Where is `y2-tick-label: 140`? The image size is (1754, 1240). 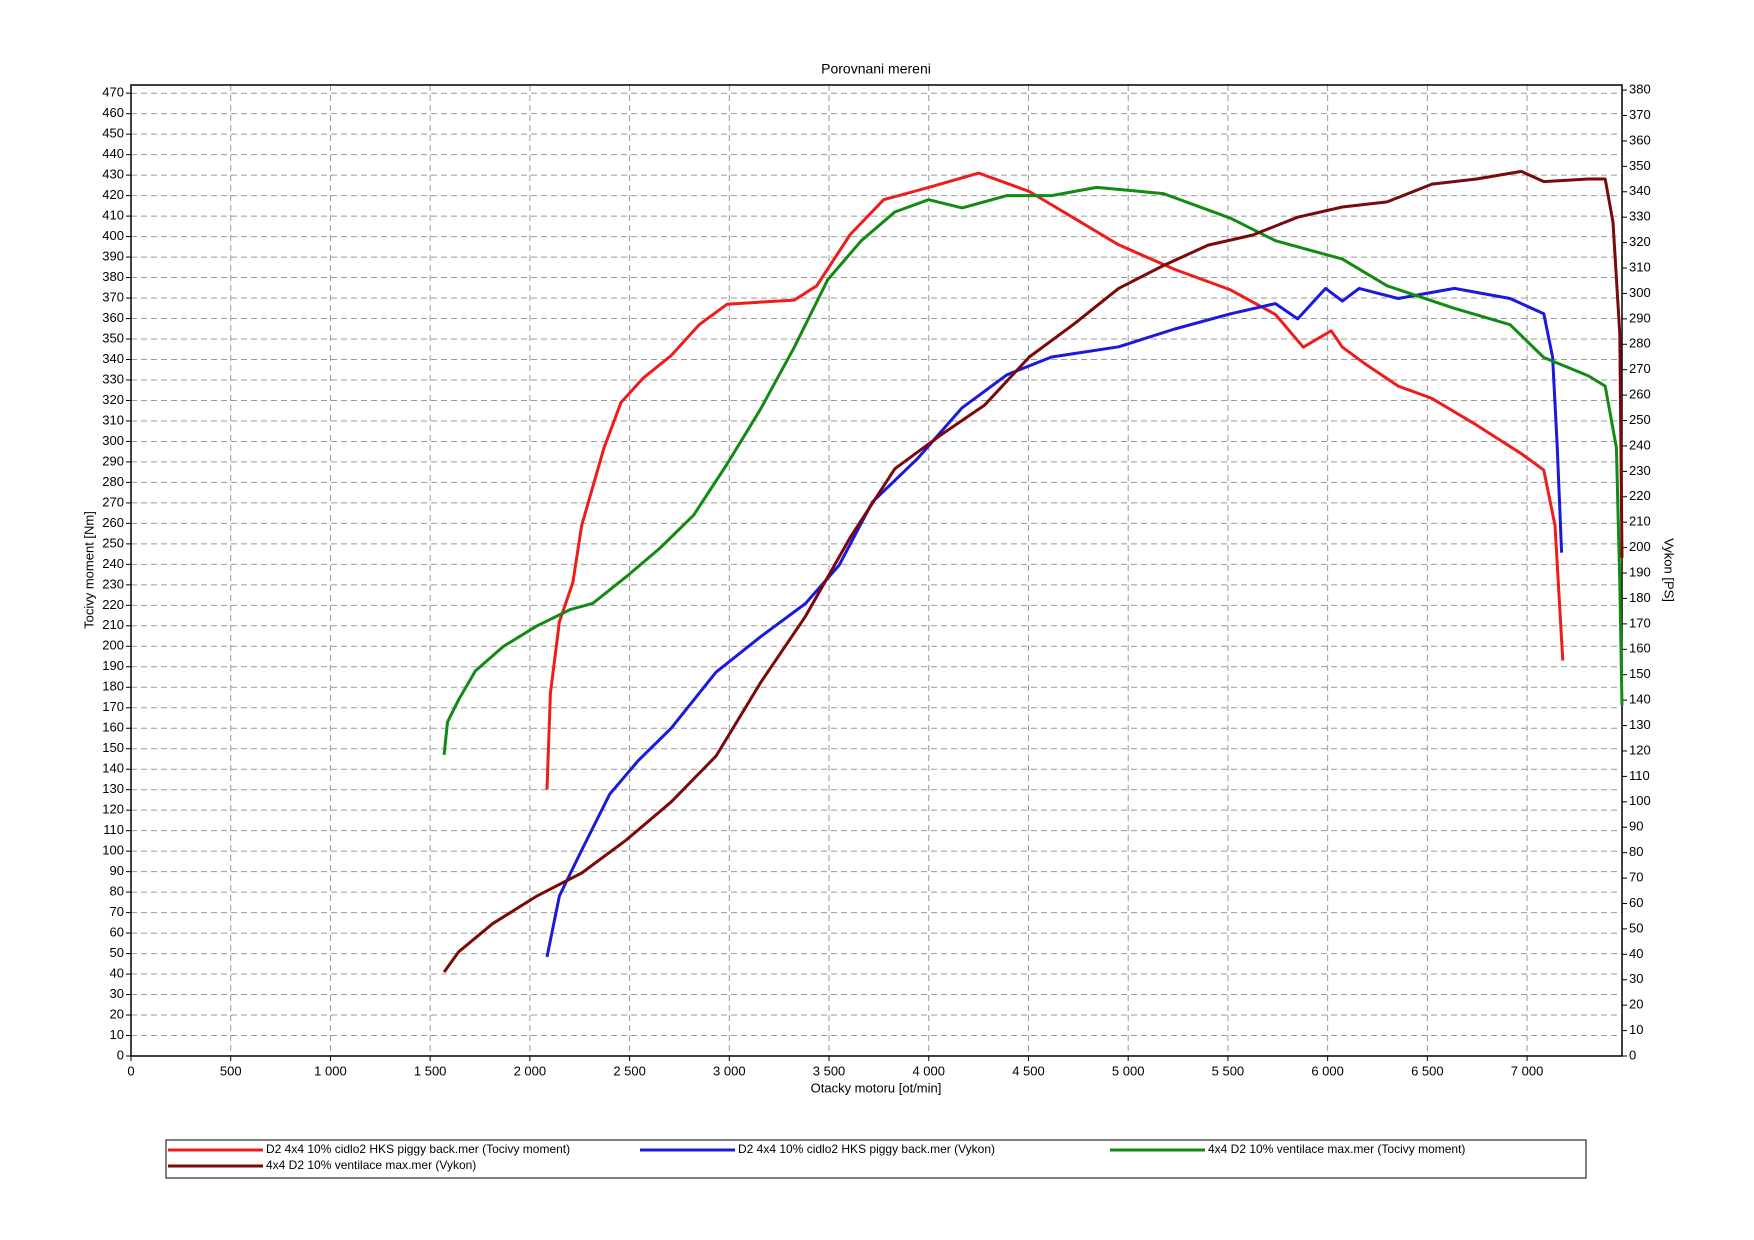 y2-tick-label: 140 is located at coordinates (1640, 699).